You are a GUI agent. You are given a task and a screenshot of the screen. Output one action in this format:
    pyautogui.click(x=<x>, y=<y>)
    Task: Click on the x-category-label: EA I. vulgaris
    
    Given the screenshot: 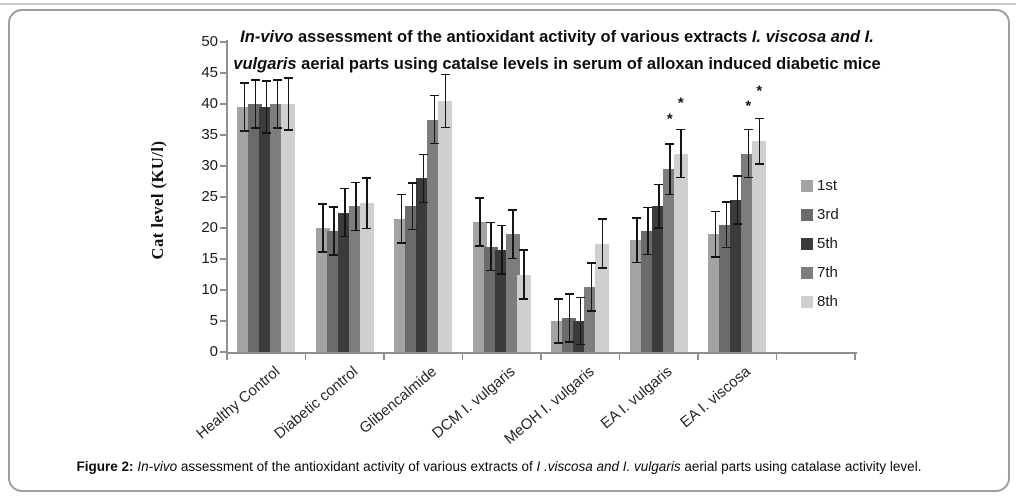 What is the action you would take?
    pyautogui.click(x=636, y=398)
    